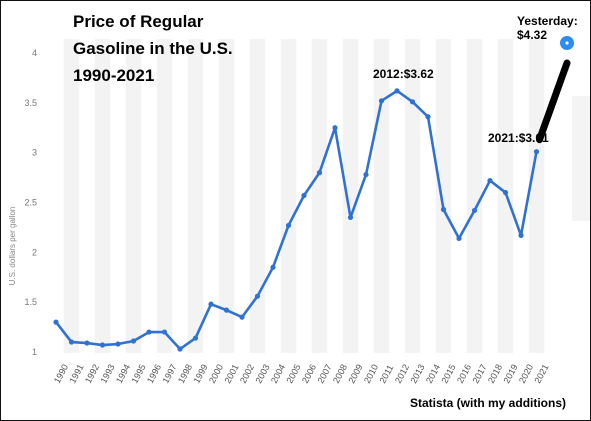  Describe the element at coordinates (386, 374) in the screenshot. I see `x-tick-label: 2011` at that location.